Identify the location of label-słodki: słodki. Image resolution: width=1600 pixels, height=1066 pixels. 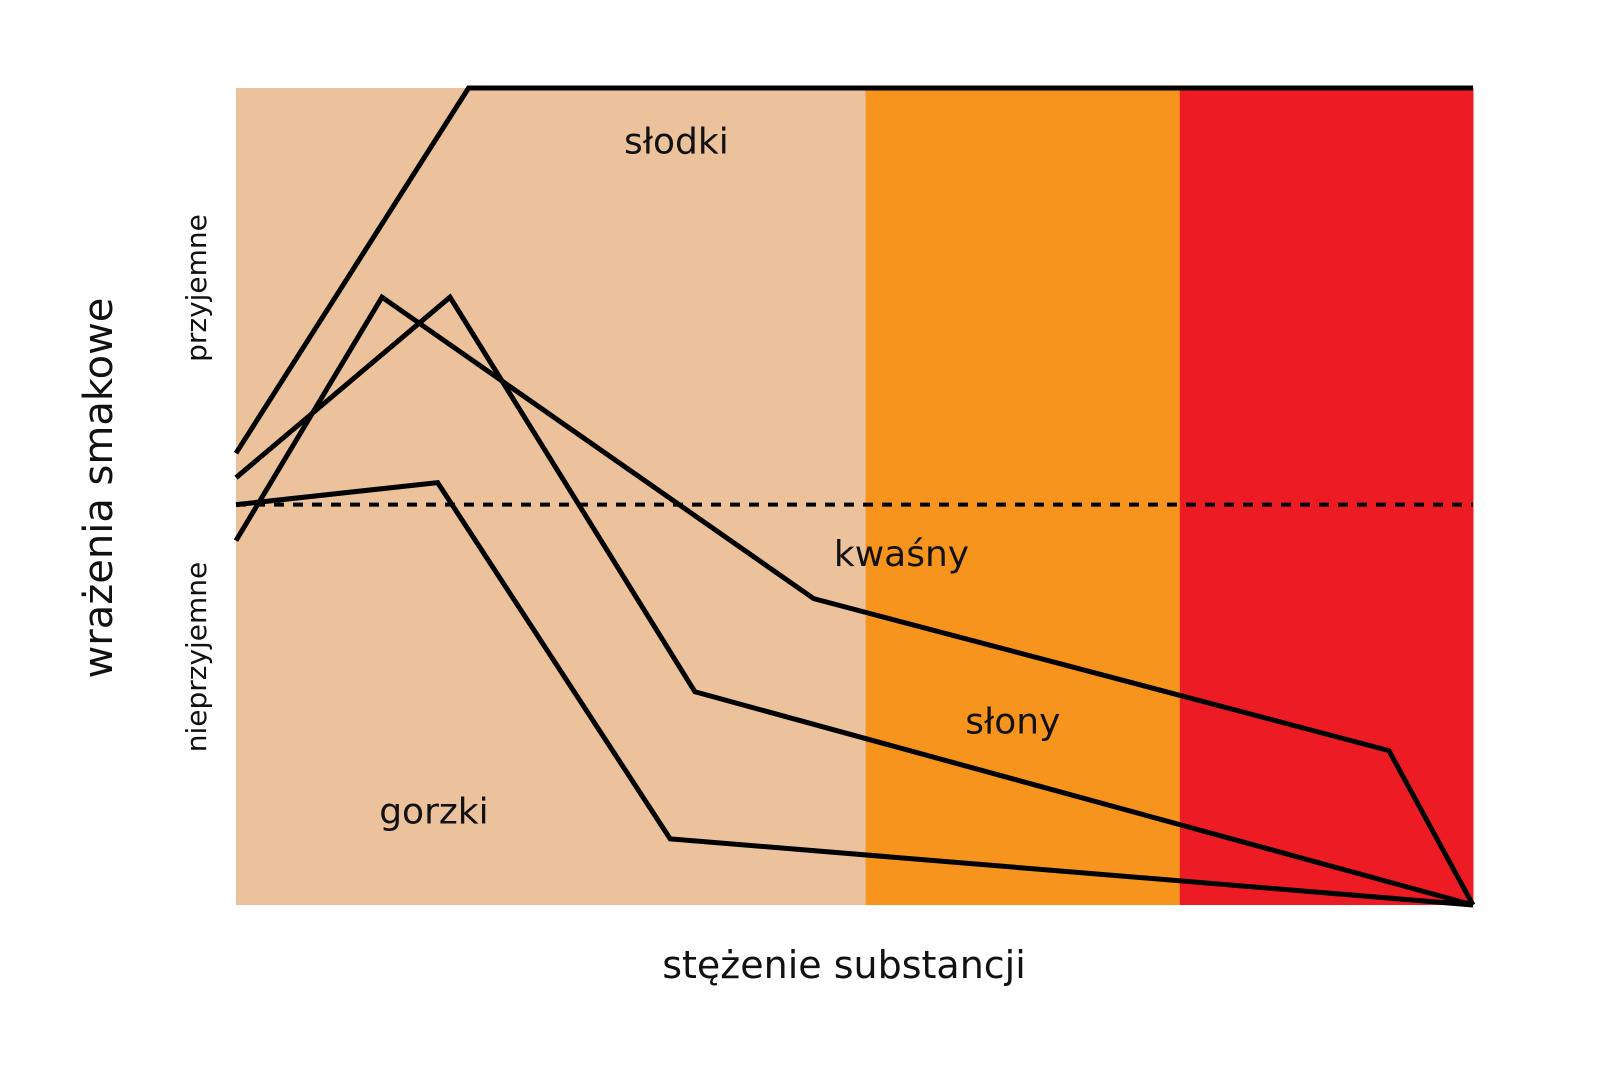
(676, 141).